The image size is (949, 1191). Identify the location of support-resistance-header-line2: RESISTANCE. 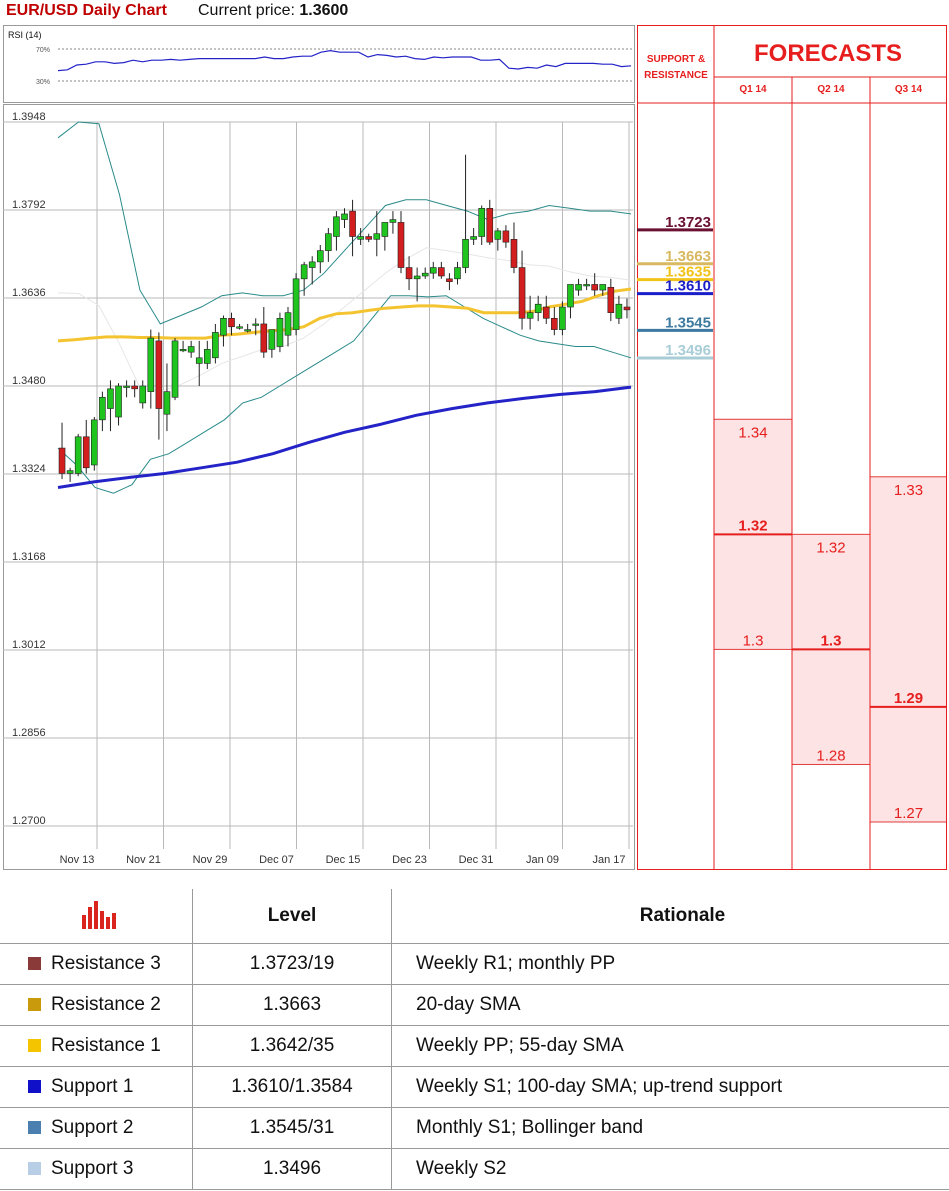
(676, 75).